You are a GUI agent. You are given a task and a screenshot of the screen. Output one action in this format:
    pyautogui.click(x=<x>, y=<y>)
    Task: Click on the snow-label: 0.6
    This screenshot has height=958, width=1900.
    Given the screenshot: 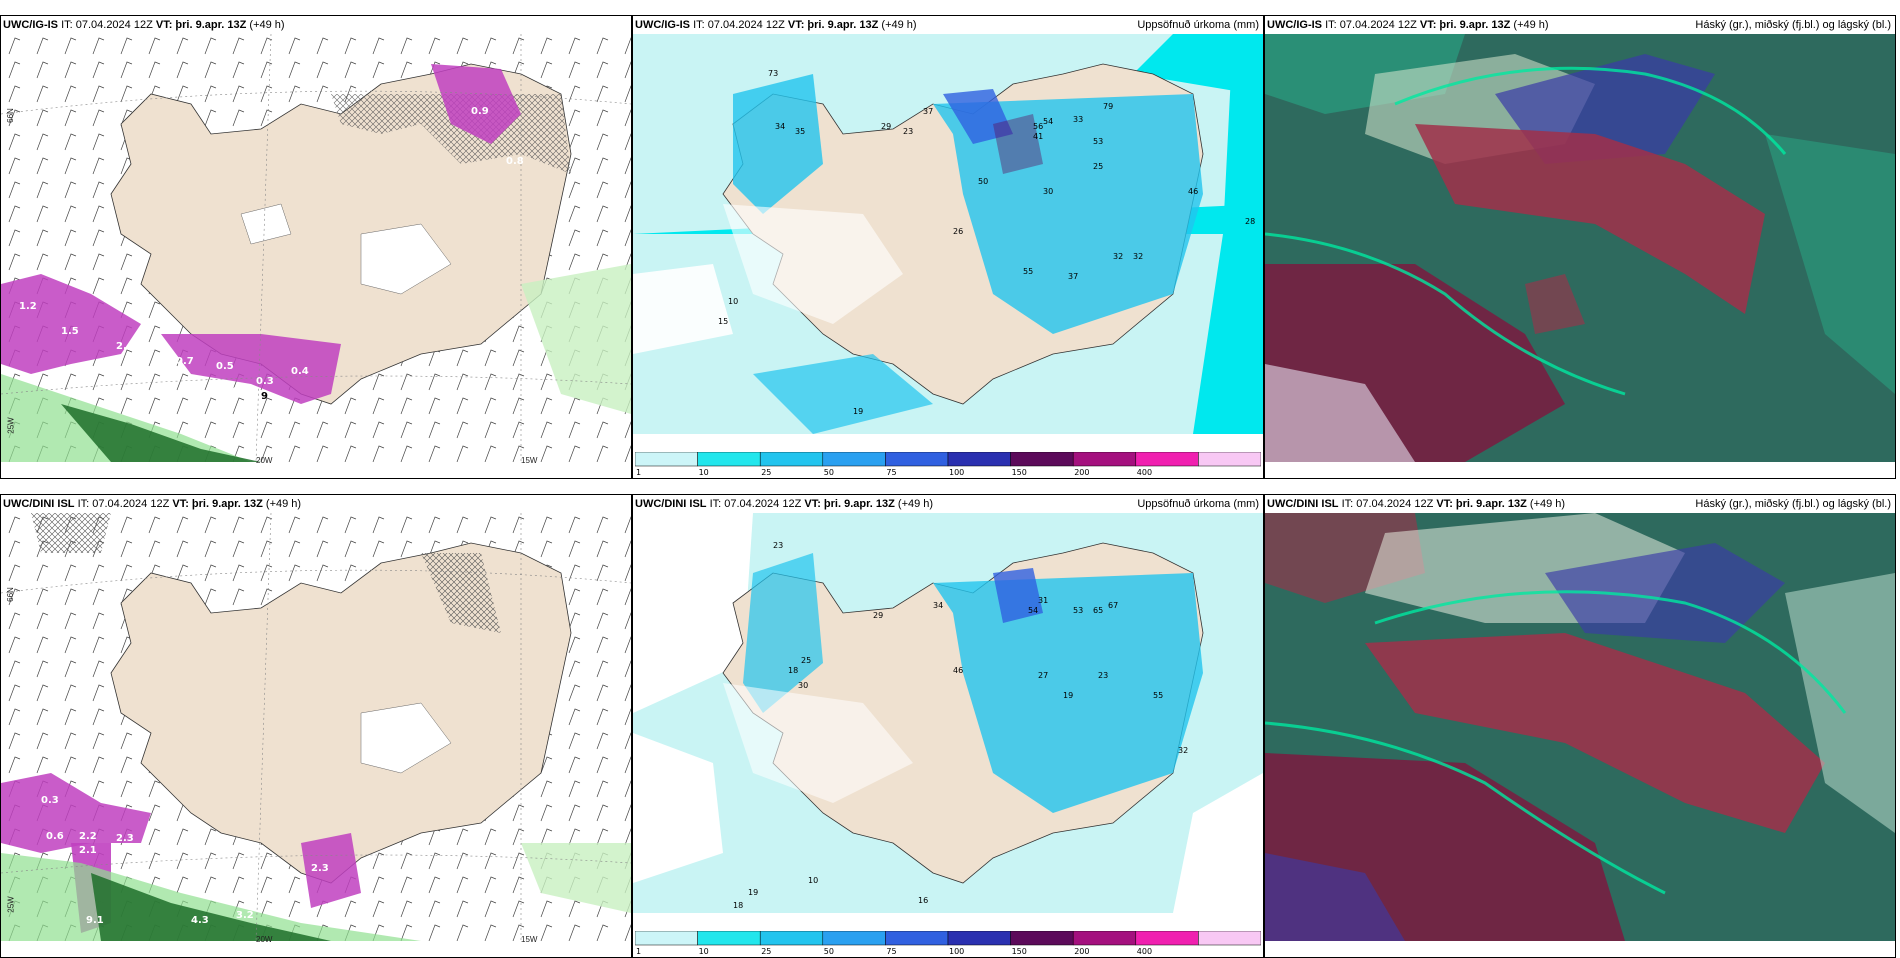 What is the action you would take?
    pyautogui.click(x=55, y=836)
    